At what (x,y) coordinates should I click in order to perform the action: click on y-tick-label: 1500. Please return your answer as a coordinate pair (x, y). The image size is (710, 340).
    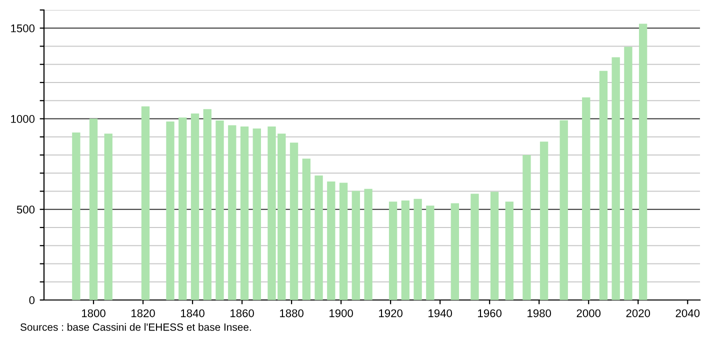
    Looking at the image, I should click on (23, 28).